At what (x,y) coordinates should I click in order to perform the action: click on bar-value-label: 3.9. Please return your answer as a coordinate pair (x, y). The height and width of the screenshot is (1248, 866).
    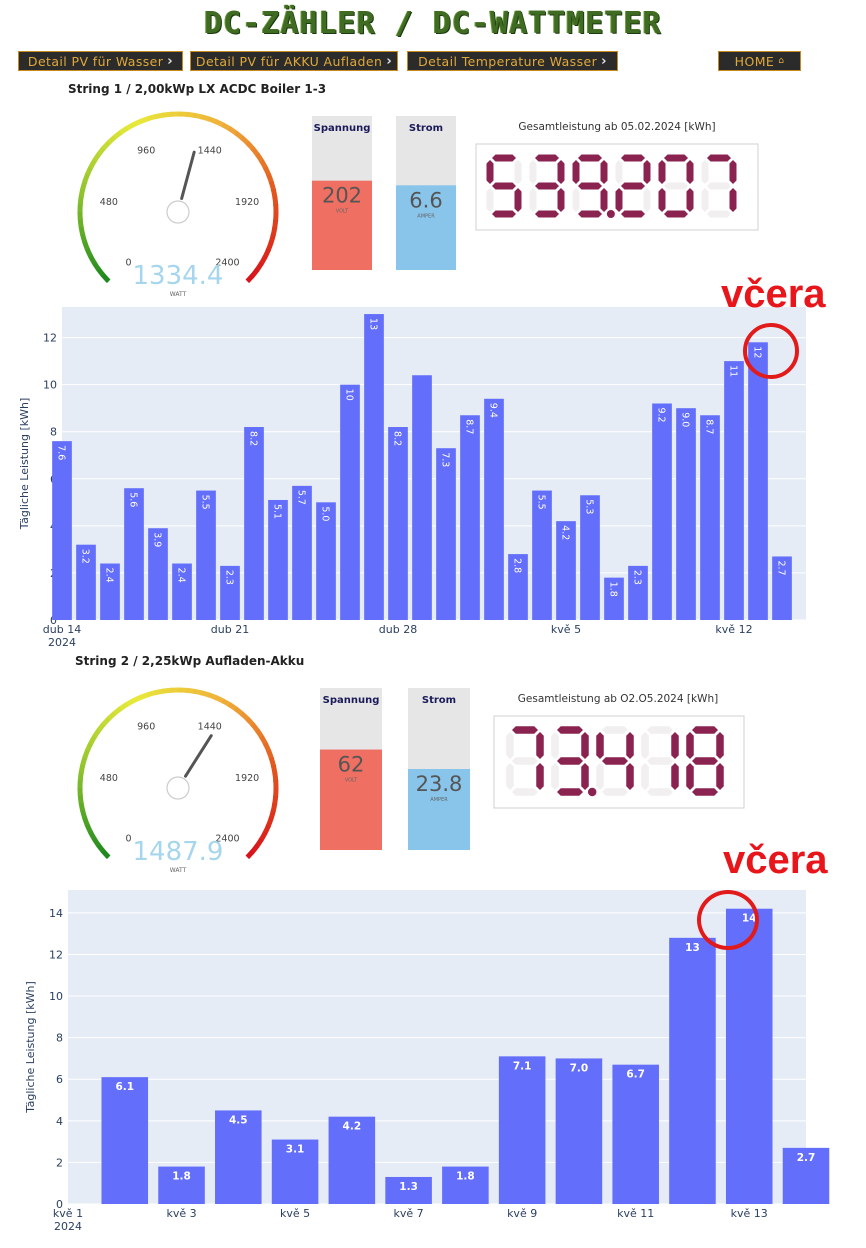
    Looking at the image, I should click on (157, 539).